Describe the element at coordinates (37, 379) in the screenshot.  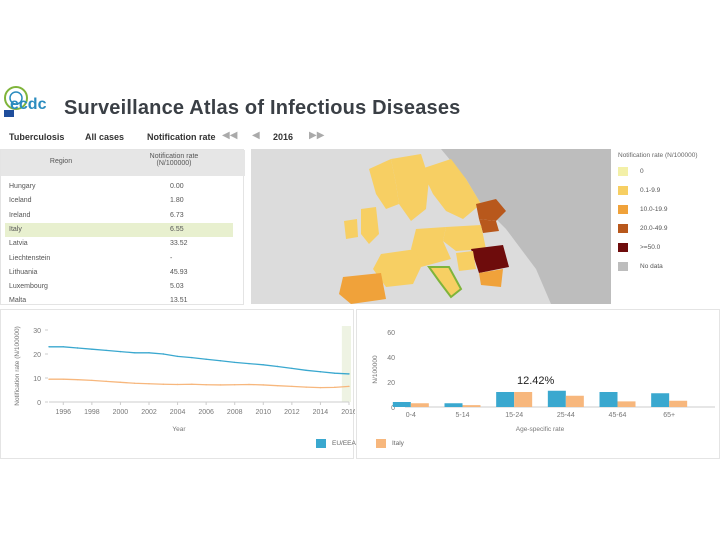
I see `y-tick-label: 10` at that location.